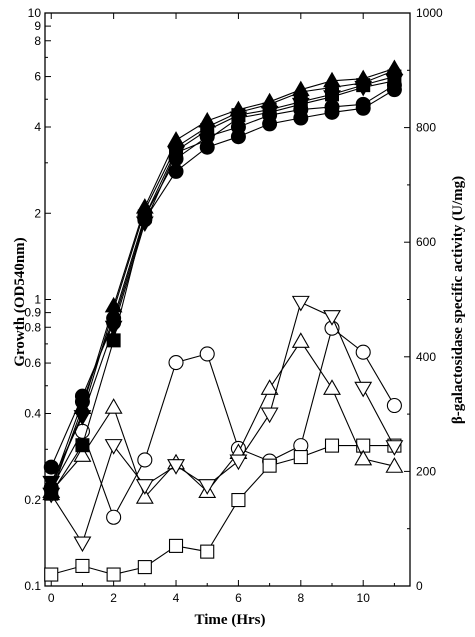  What do you see at coordinates (176, 598) in the screenshot?
I see `x-tick-label: 4` at bounding box center [176, 598].